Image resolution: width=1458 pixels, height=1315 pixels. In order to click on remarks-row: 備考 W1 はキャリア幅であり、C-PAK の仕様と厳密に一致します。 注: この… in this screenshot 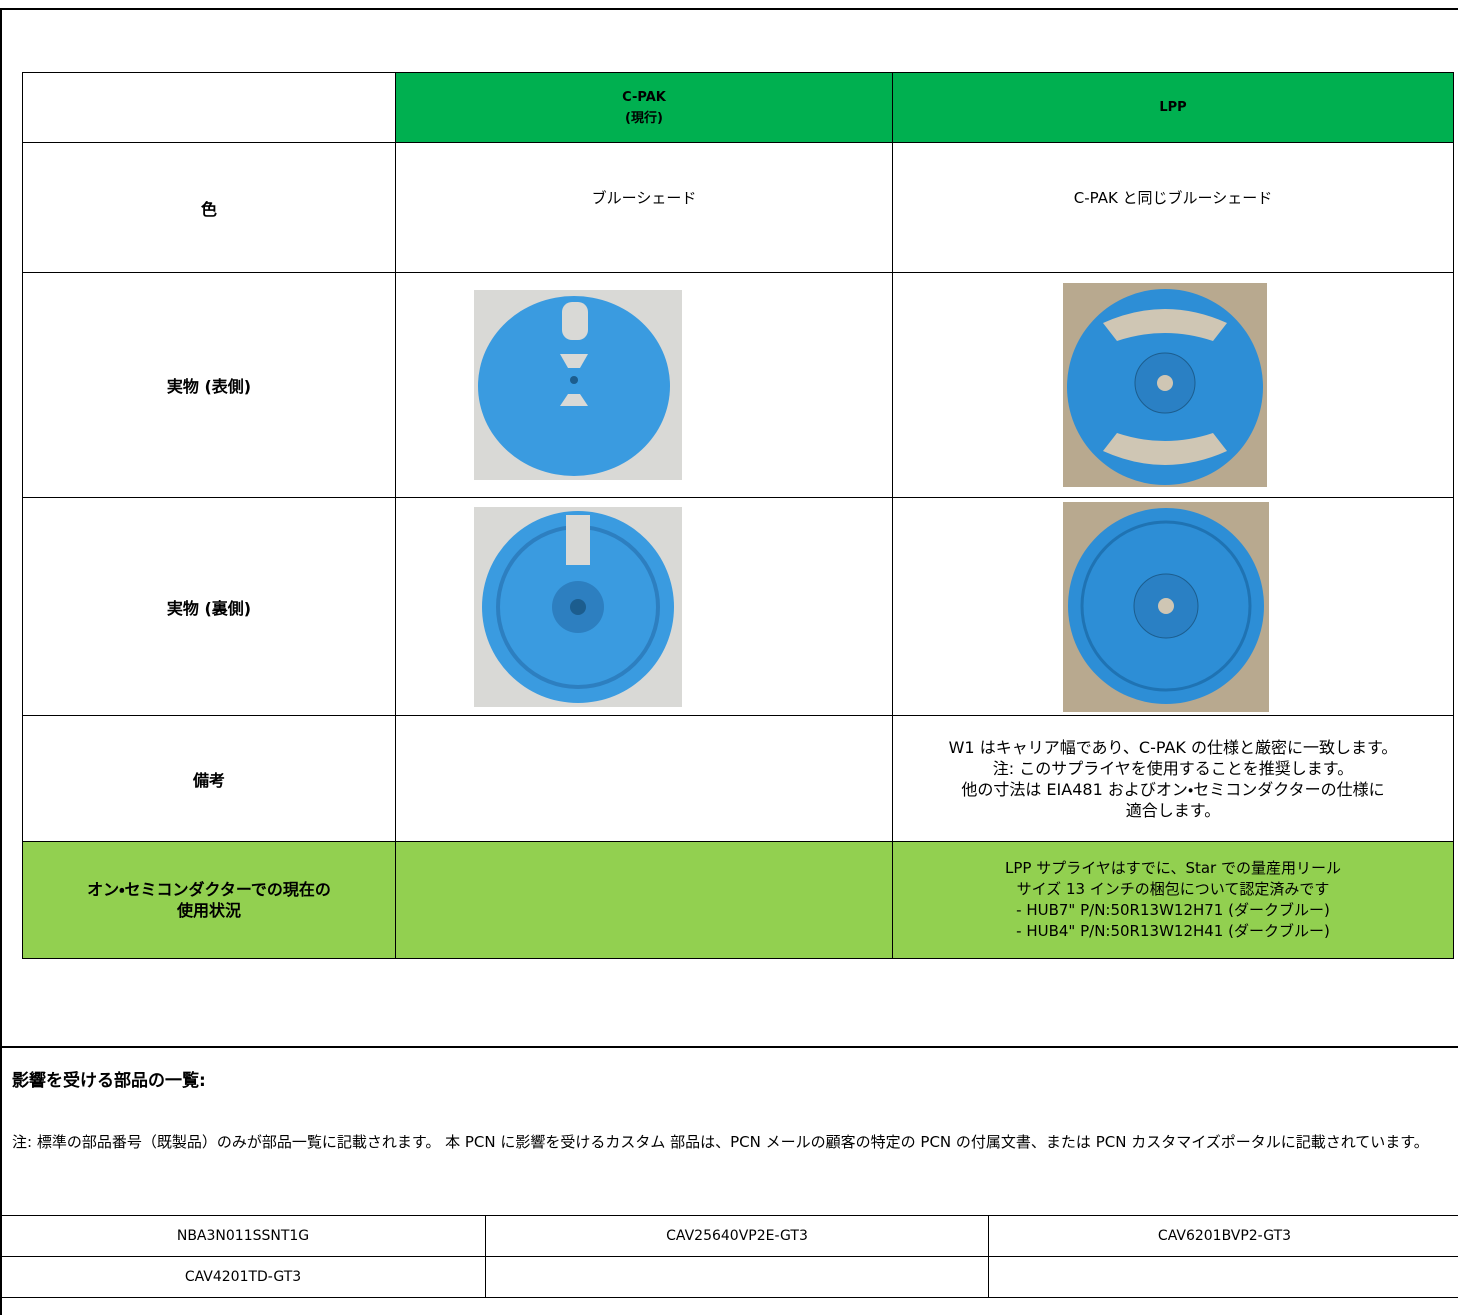, I will do `click(738, 778)`.